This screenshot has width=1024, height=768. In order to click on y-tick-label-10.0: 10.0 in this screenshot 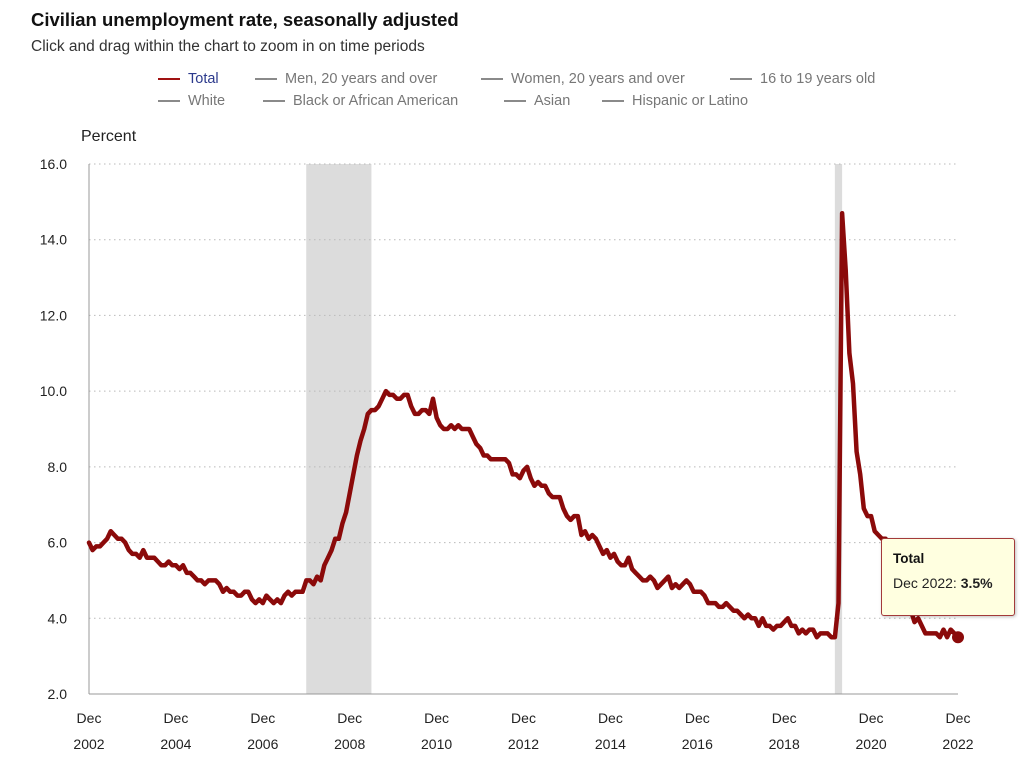, I will do `click(53, 391)`.